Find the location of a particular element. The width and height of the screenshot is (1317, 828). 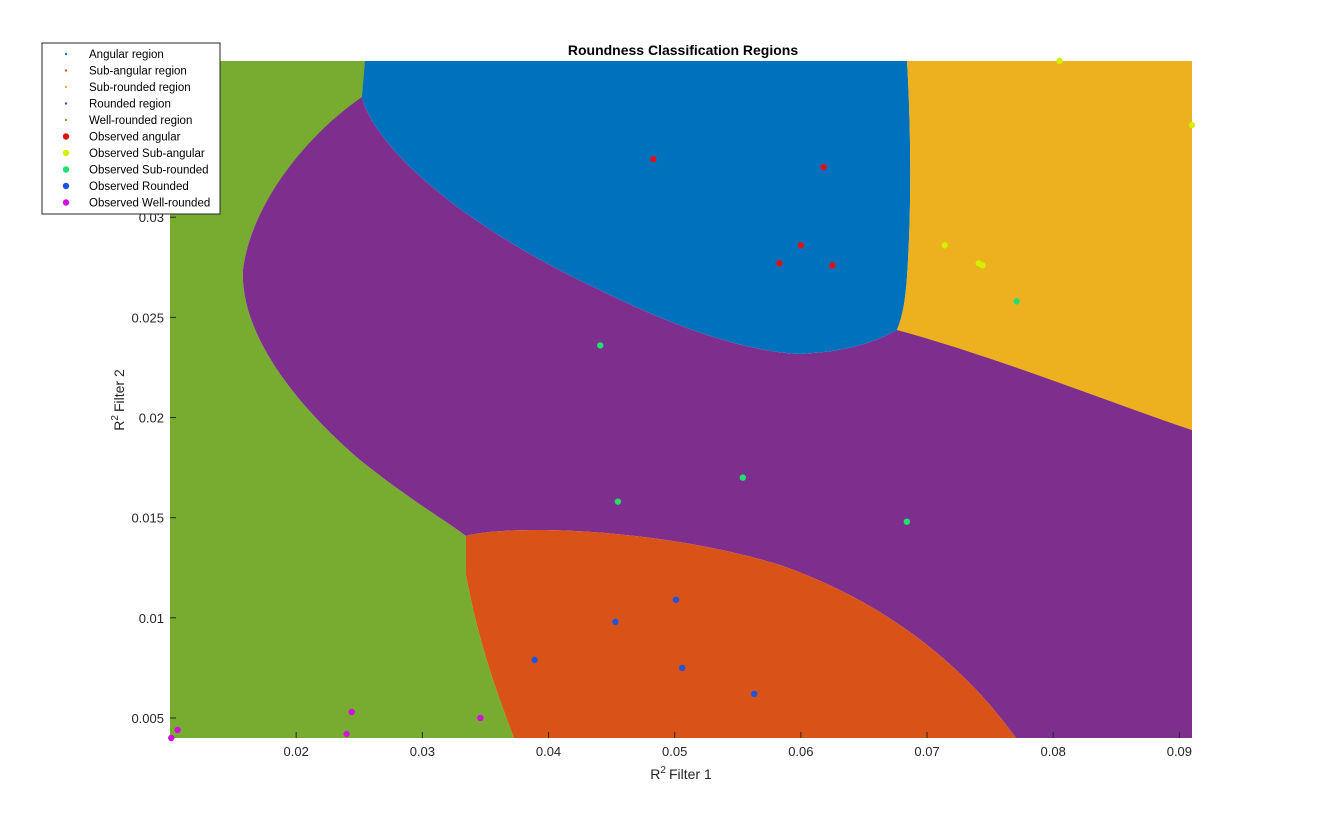

y-tick-label: 0.005 is located at coordinates (147, 718).